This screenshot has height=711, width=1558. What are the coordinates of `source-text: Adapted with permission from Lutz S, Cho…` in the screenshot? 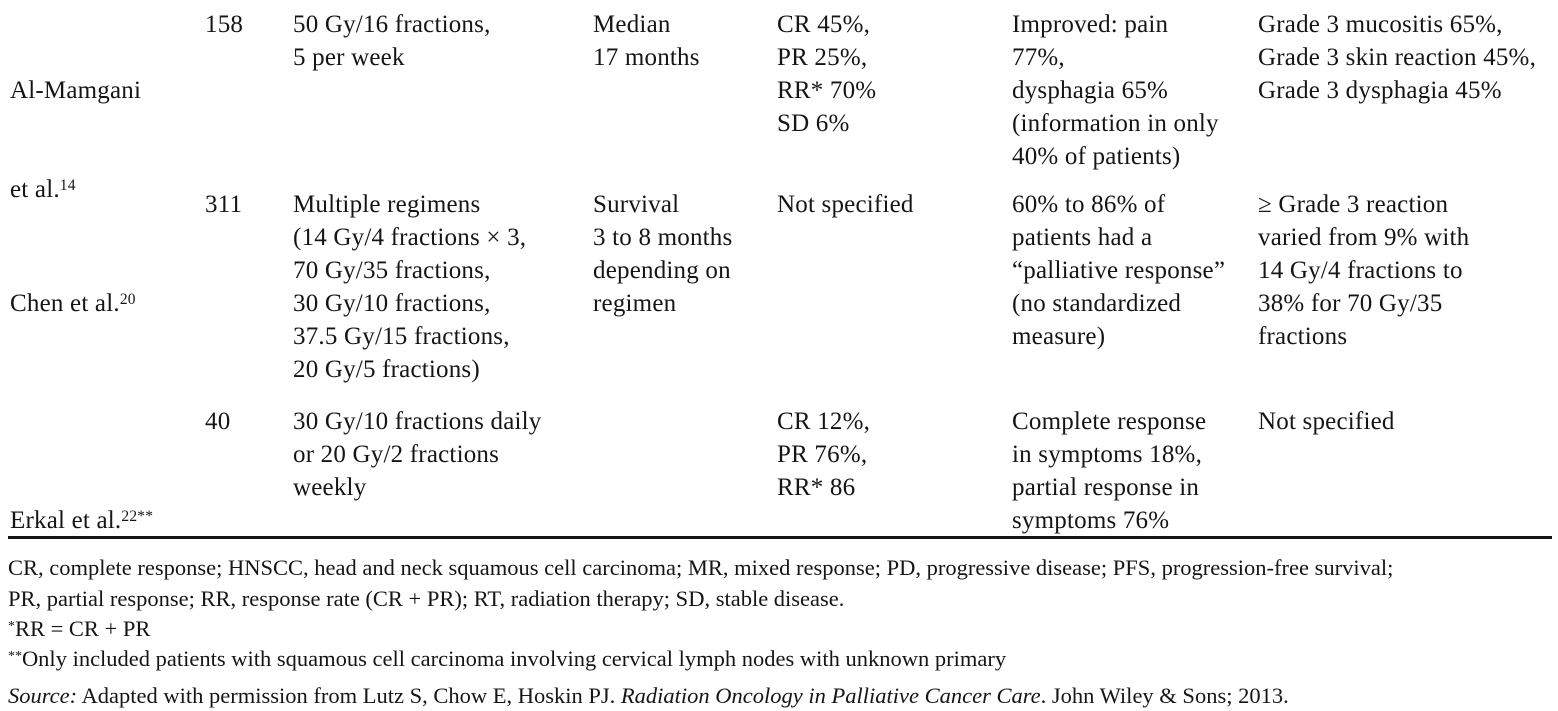 It's located at (349, 695).